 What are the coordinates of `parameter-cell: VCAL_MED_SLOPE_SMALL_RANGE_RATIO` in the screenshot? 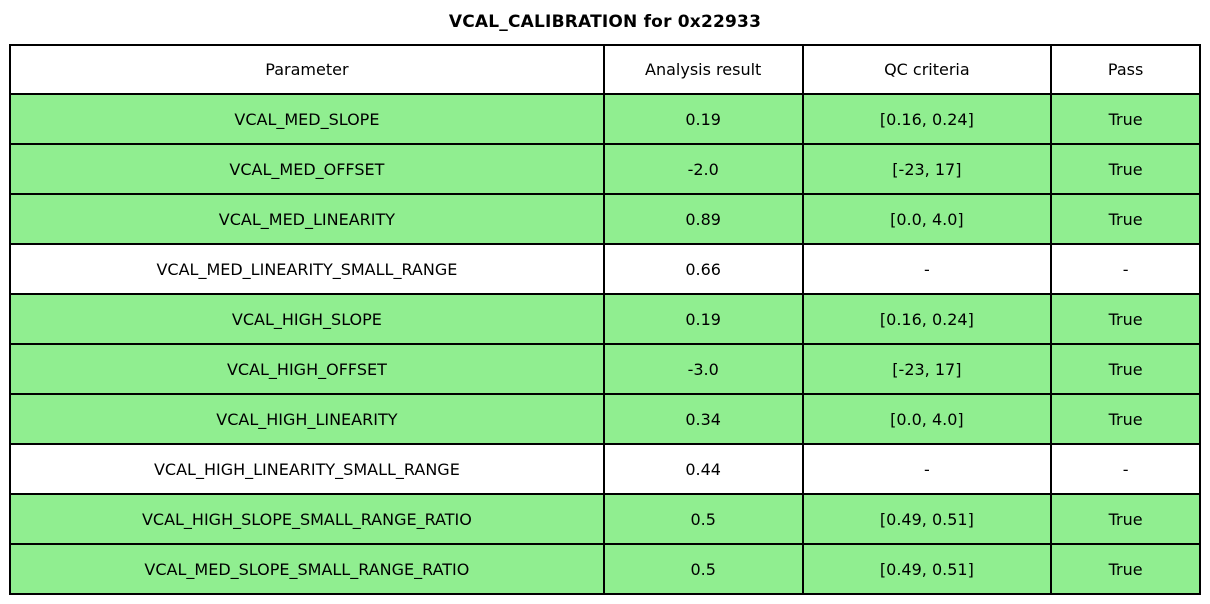 It's located at (307, 569).